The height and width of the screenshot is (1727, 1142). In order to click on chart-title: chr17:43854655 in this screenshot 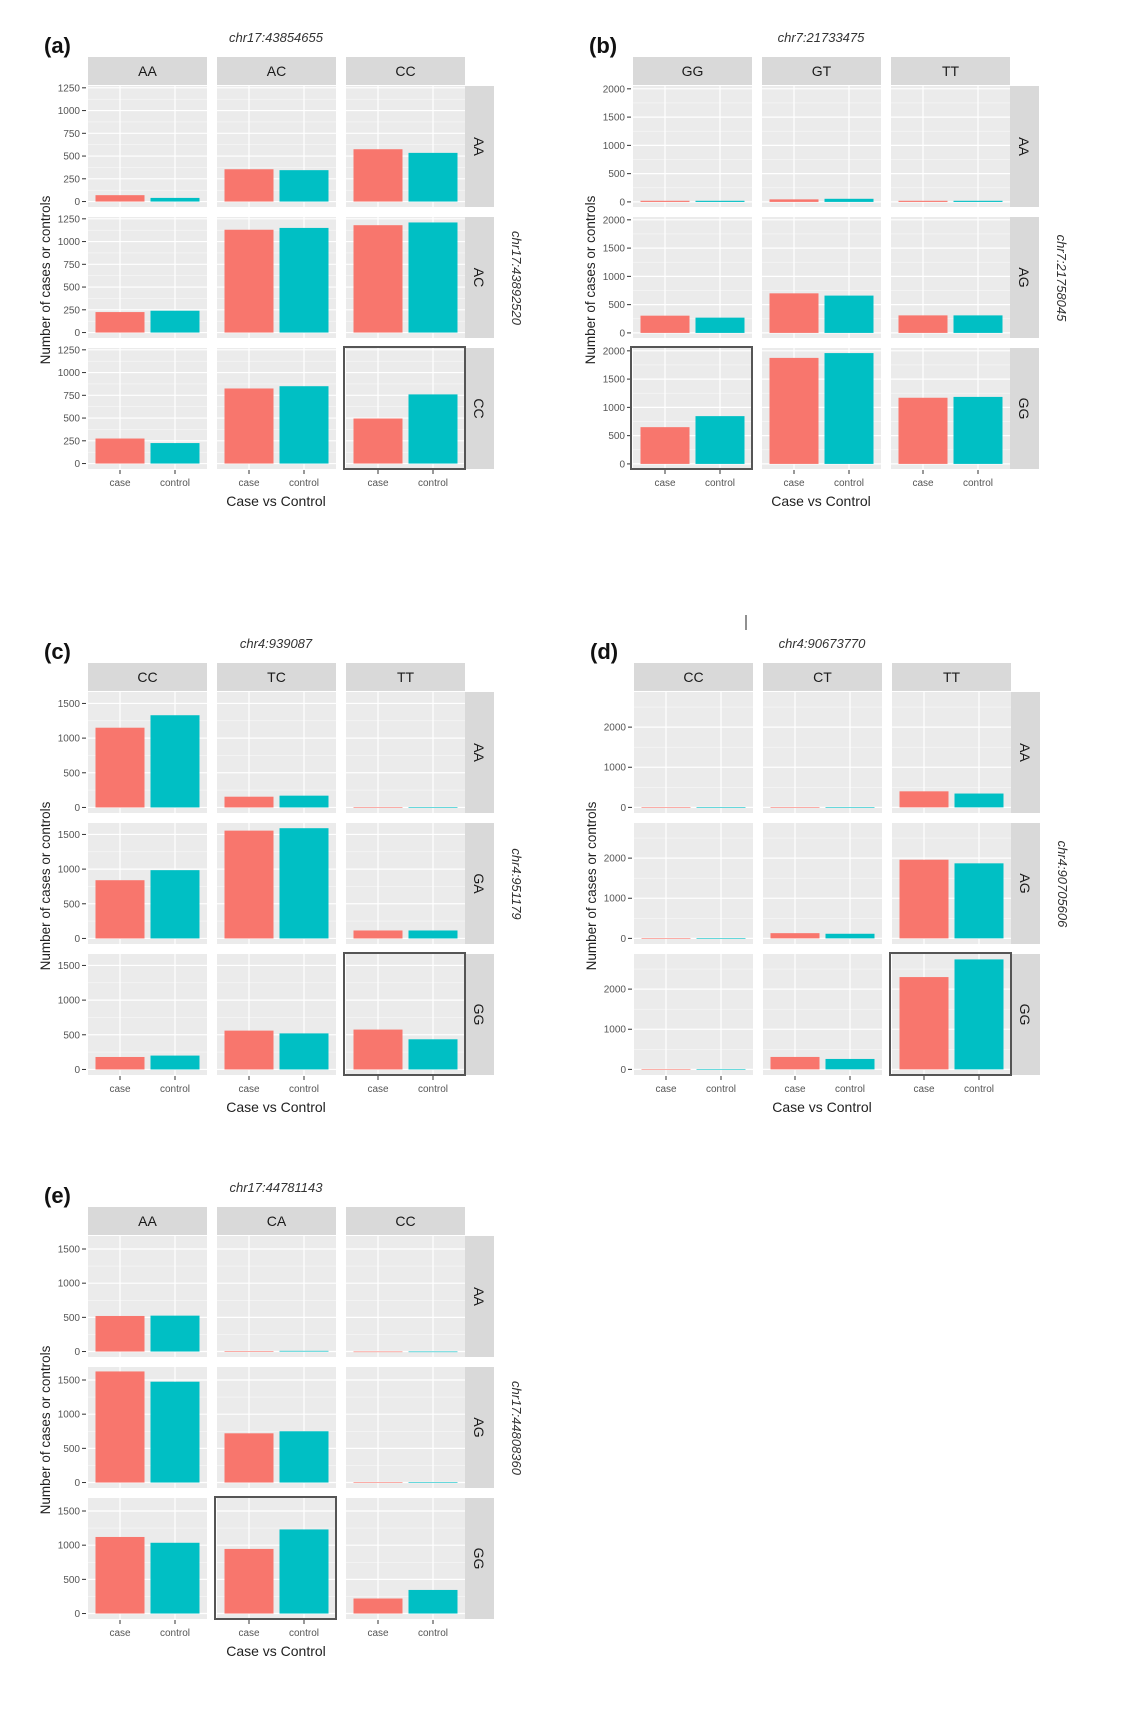, I will do `click(276, 37)`.